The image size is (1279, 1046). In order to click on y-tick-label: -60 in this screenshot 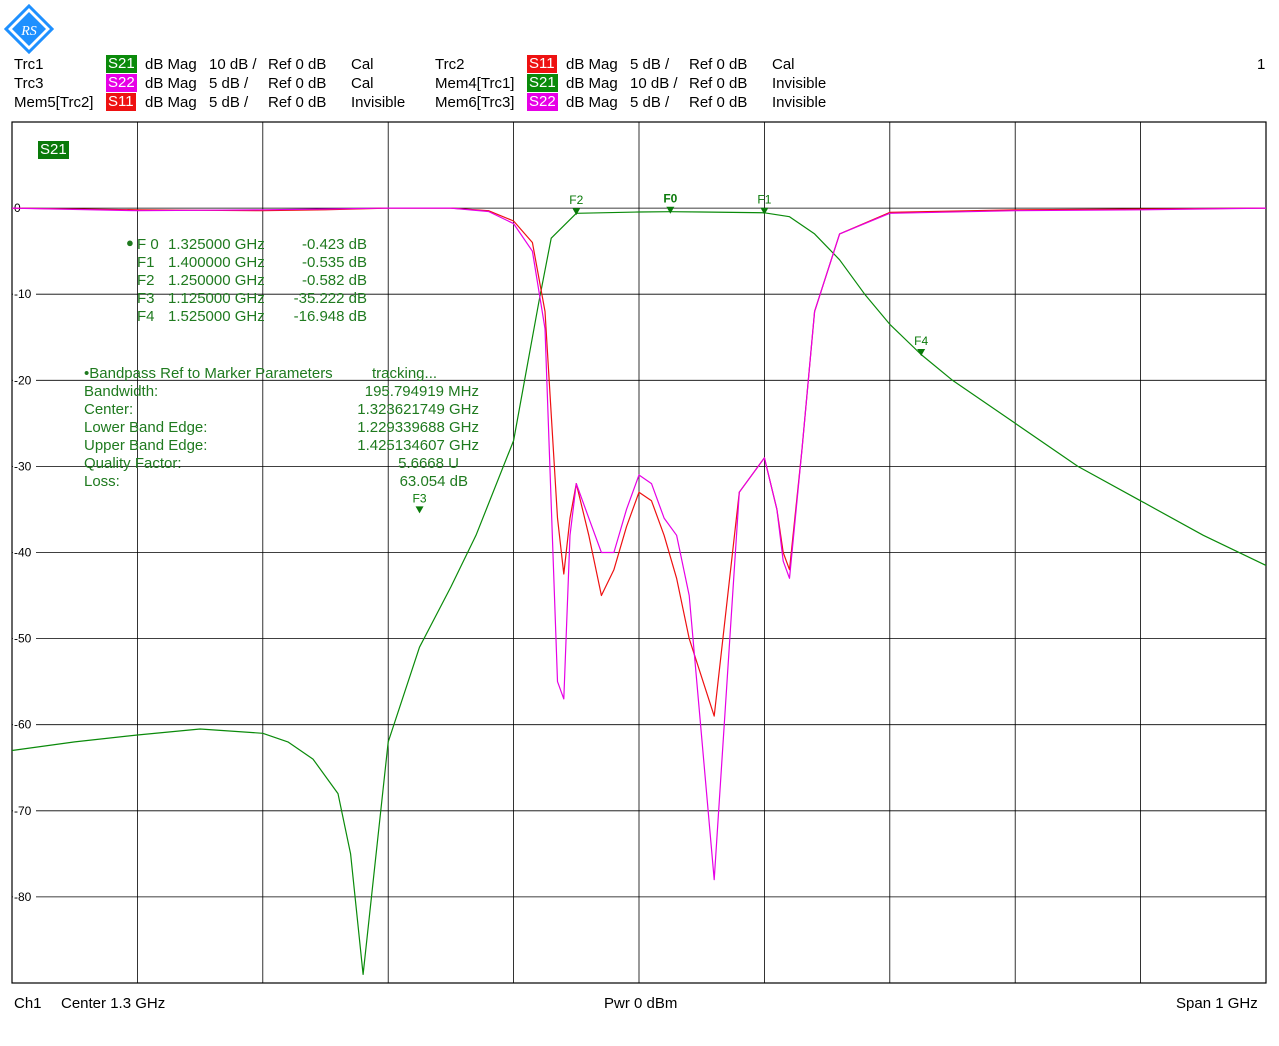, I will do `click(23, 725)`.